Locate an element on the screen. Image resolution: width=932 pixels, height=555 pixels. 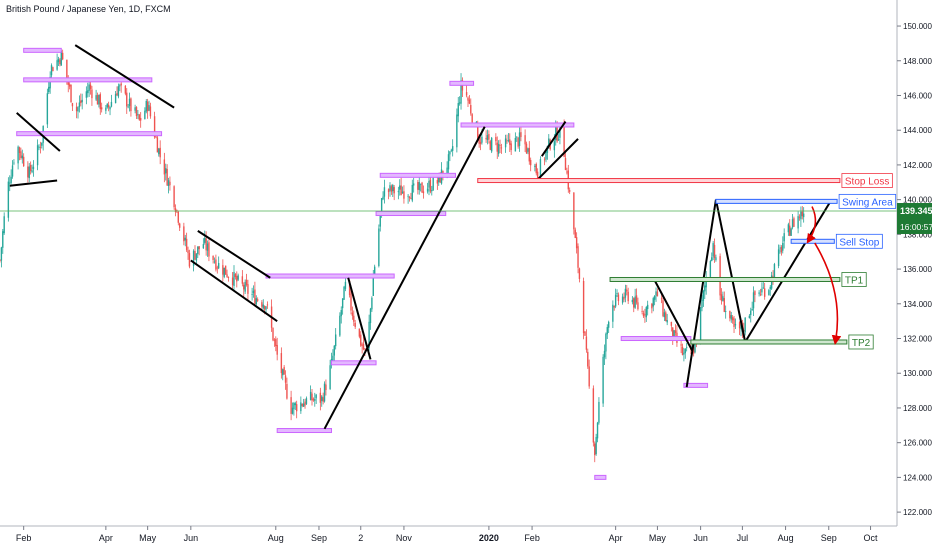
x-tick-label: May is located at coordinates (658, 538).